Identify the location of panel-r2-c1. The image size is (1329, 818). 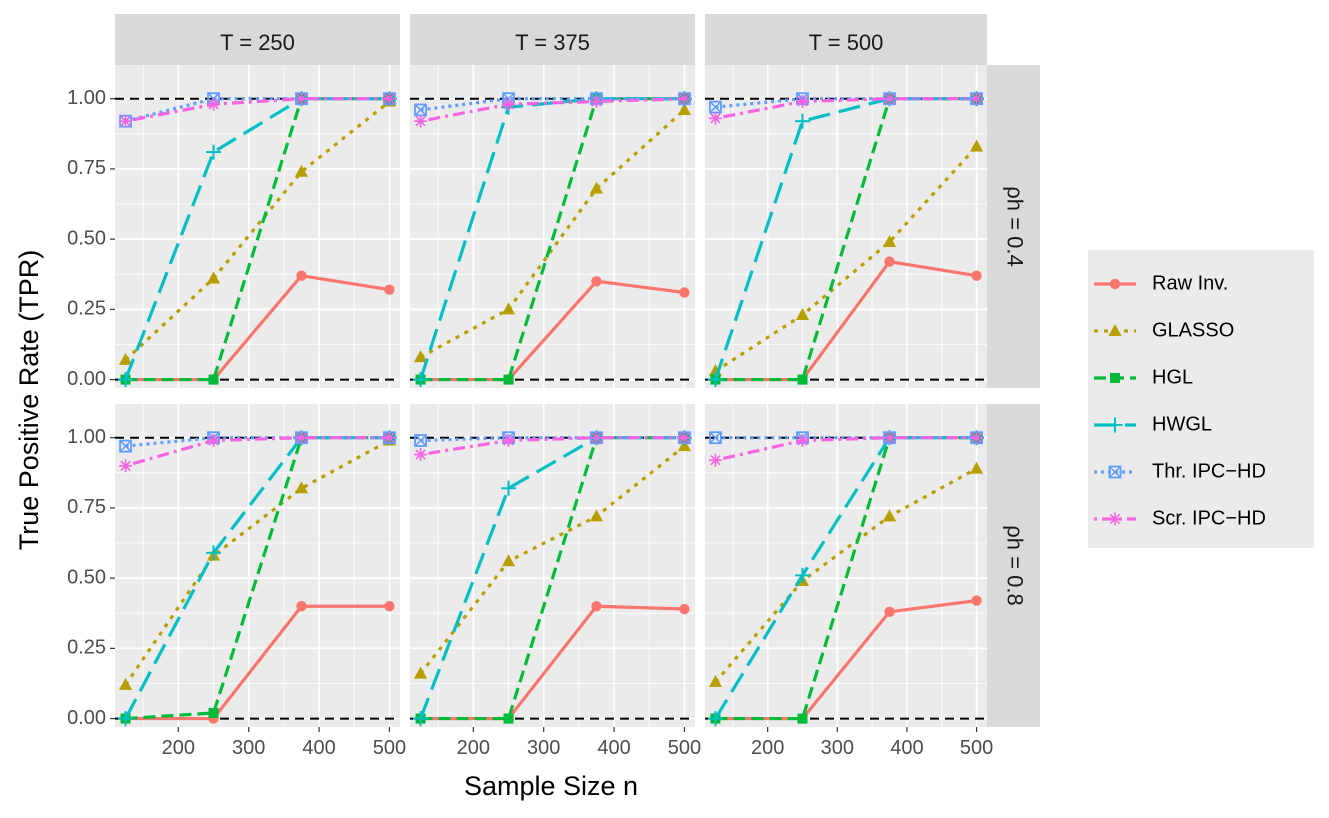
(257, 565).